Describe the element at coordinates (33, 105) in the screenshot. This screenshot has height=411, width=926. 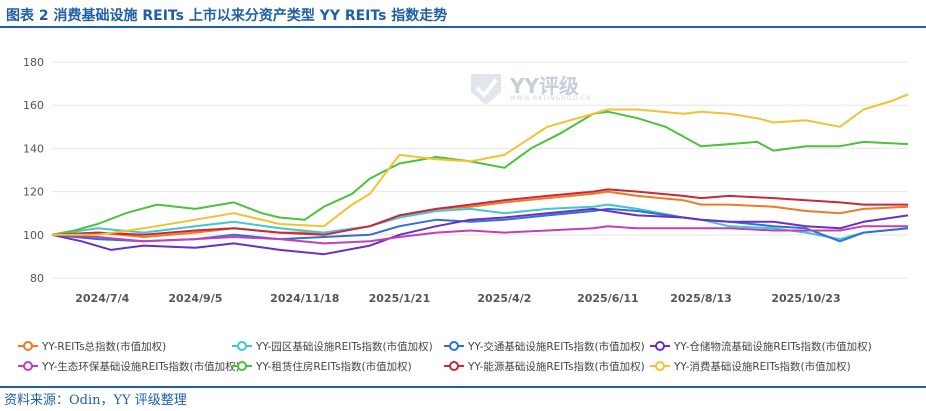
I see `y-tick-label: 160` at that location.